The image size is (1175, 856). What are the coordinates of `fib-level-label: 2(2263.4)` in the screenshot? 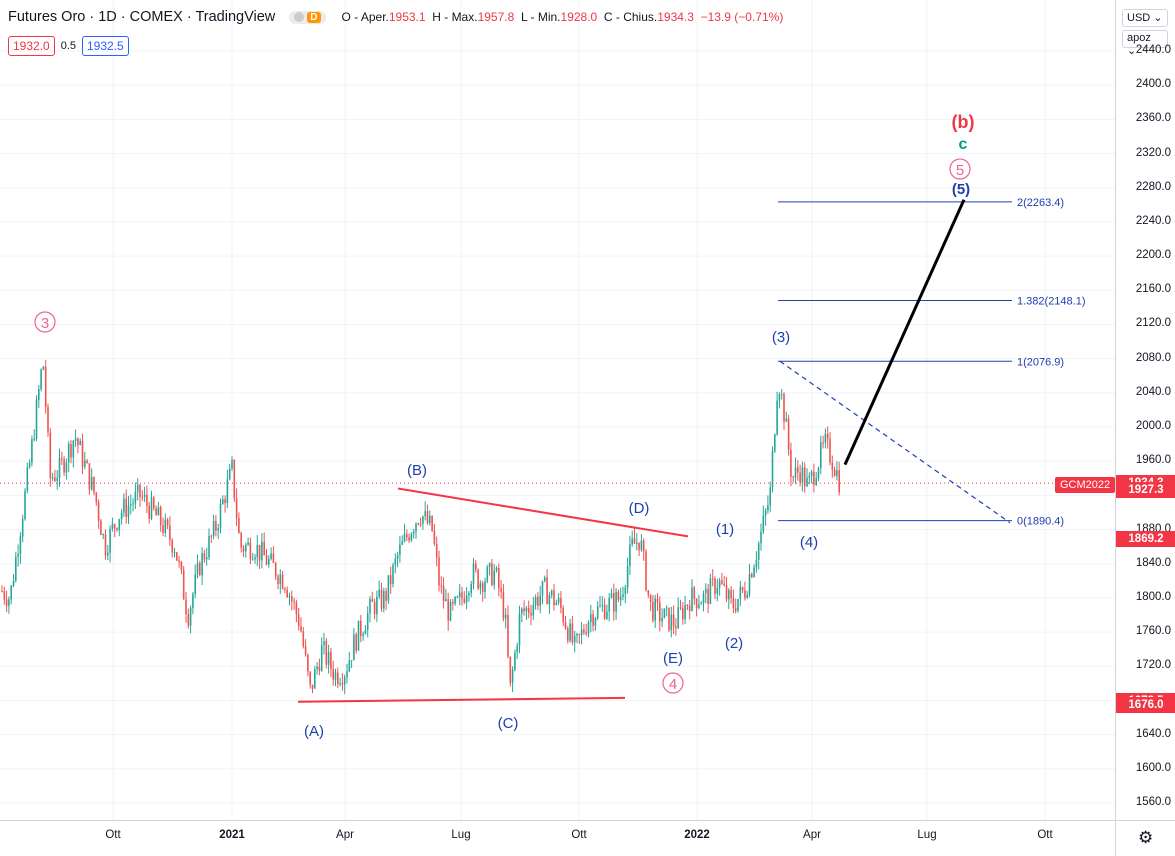 It's located at (1040, 203).